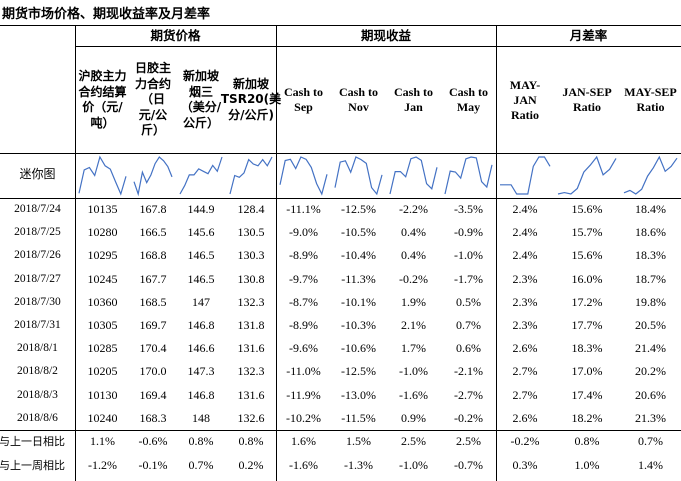 This screenshot has height=481, width=681. What do you see at coordinates (358, 255) in the screenshot?
I see `table-cell: -10.4%` at bounding box center [358, 255].